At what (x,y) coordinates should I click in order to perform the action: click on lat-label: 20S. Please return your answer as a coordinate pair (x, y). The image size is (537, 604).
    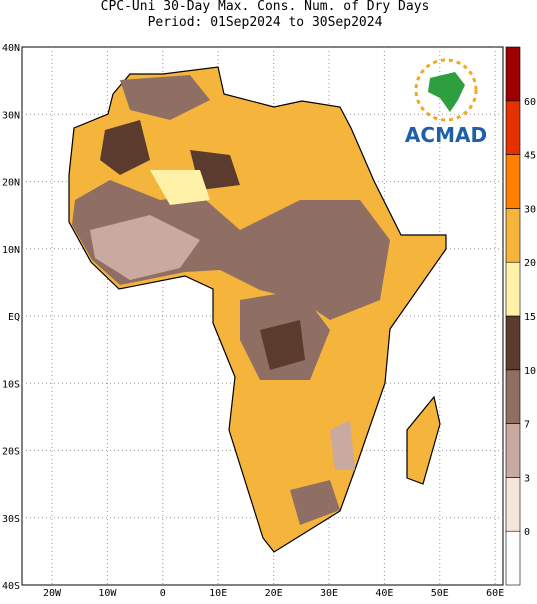
    Looking at the image, I should click on (11, 452).